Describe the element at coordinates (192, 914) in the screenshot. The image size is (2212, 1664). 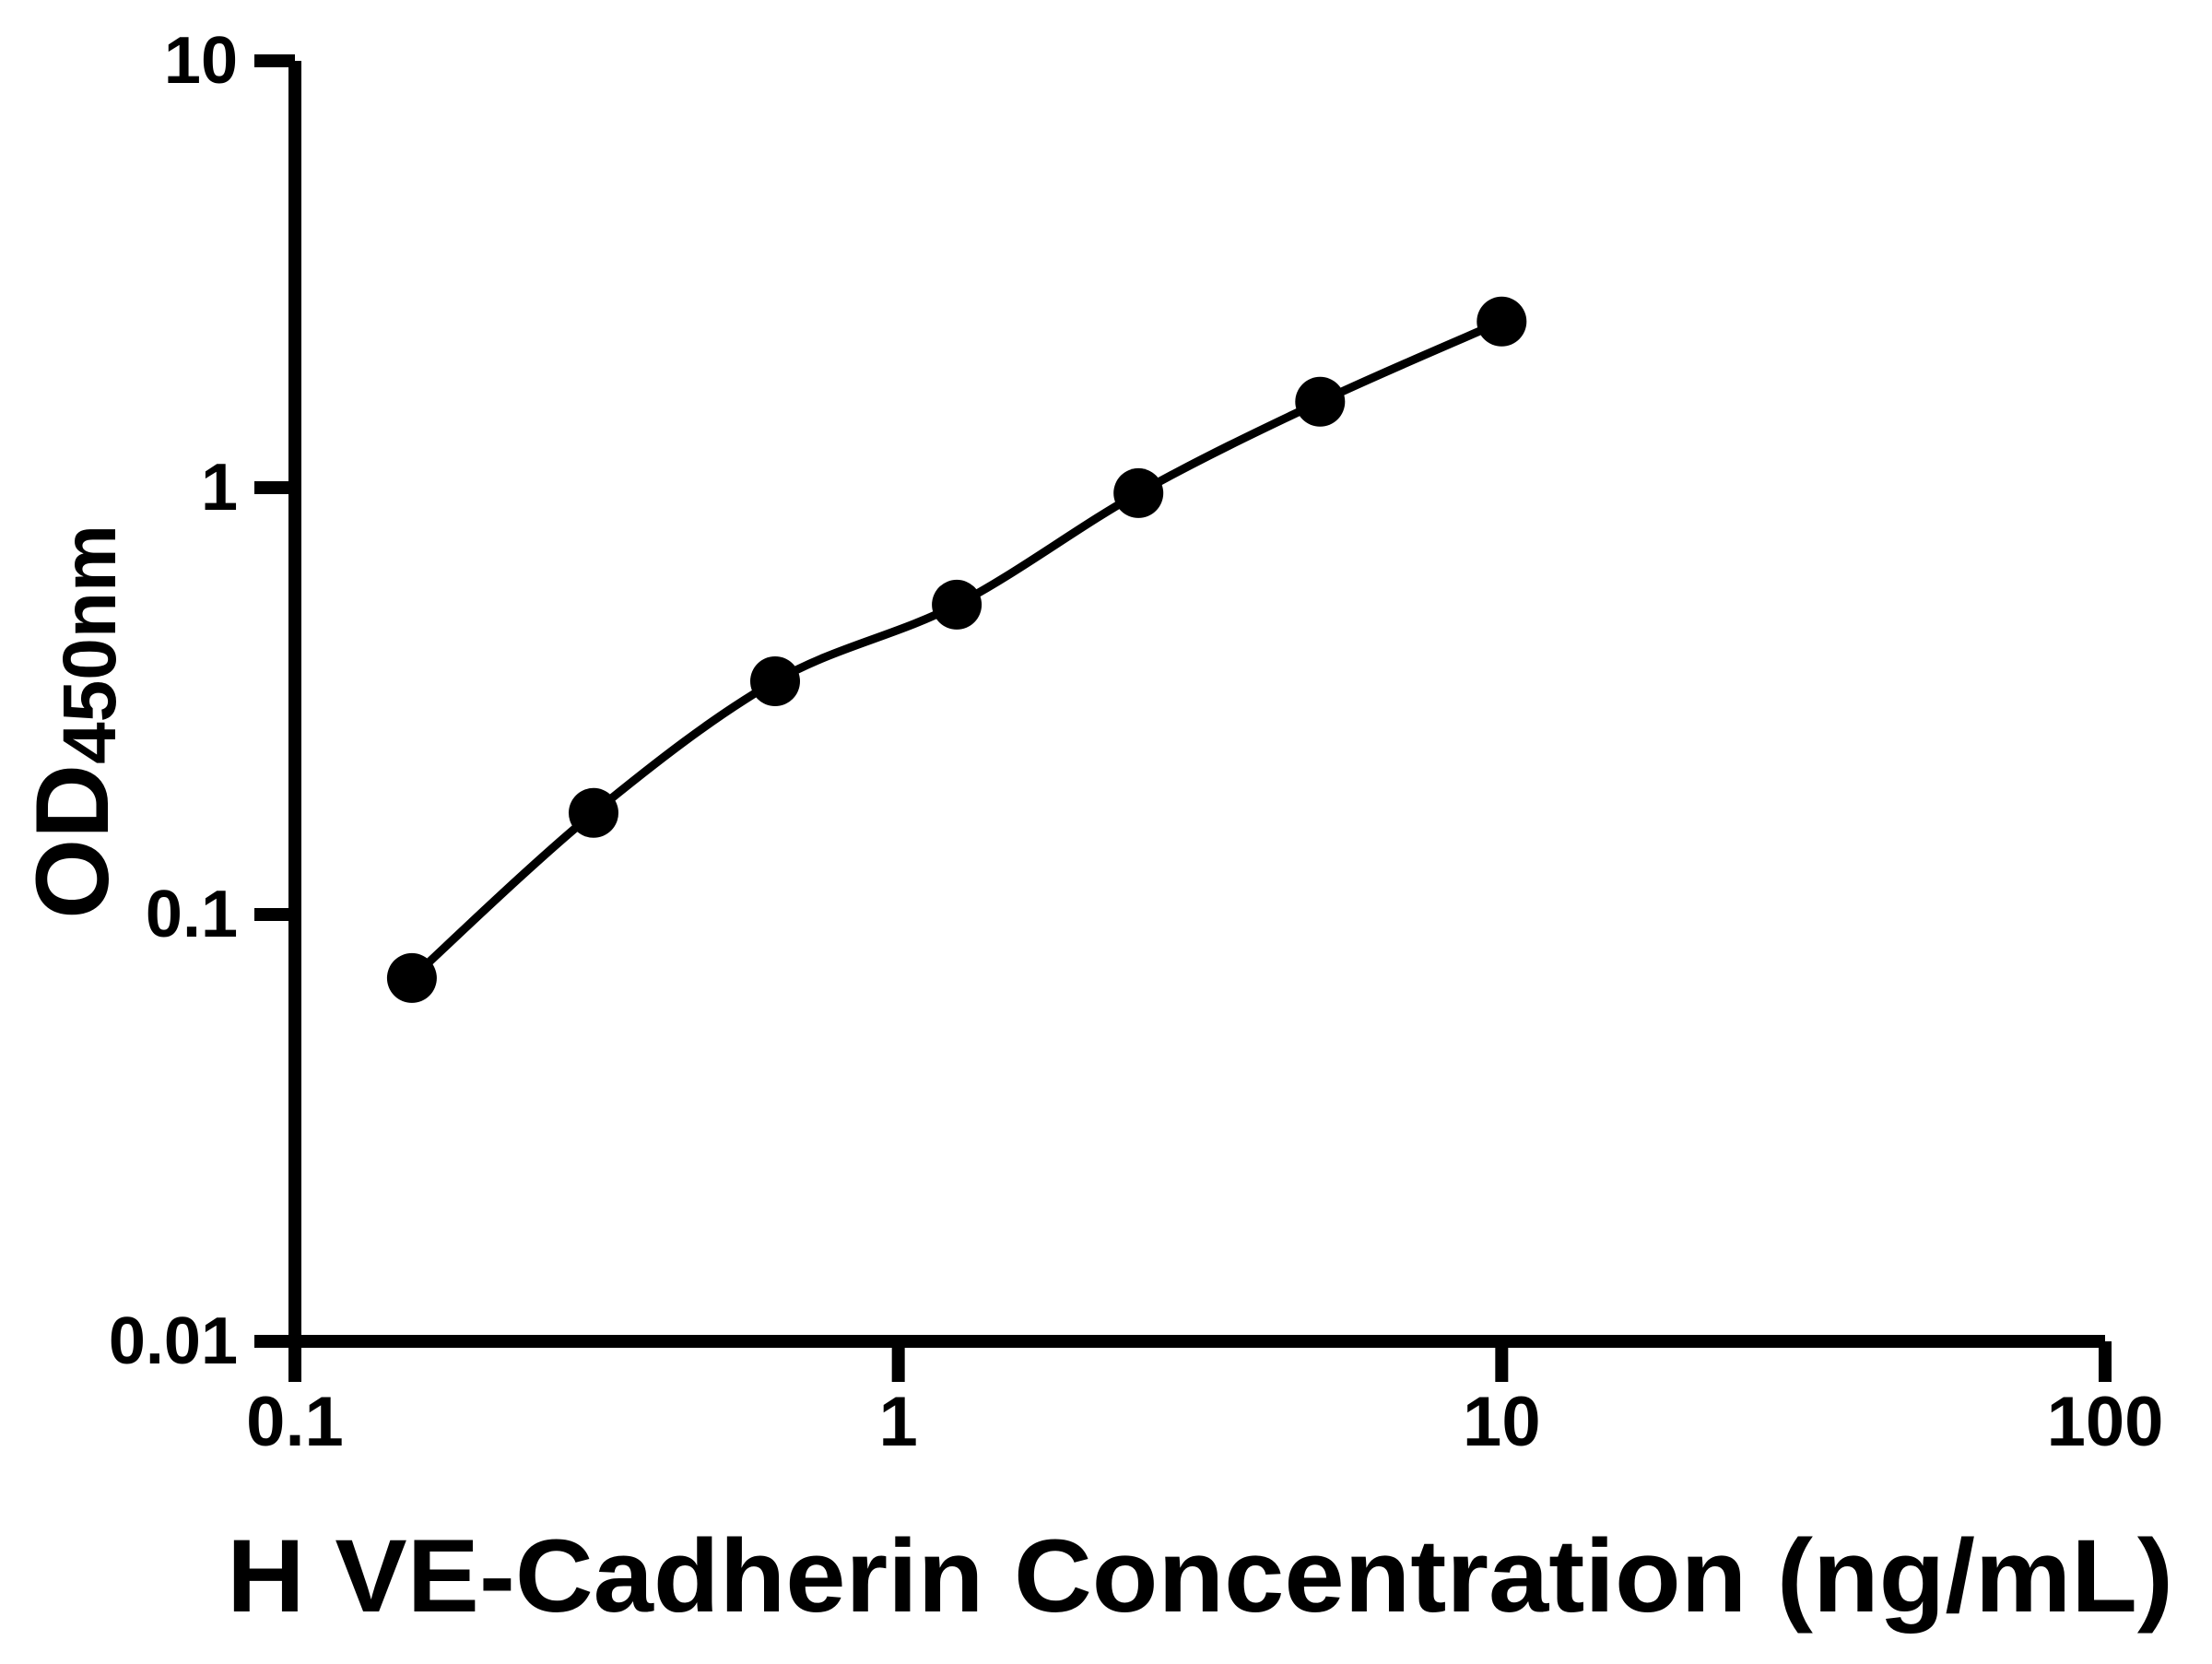
I see `y-tick-label: 0.1` at that location.